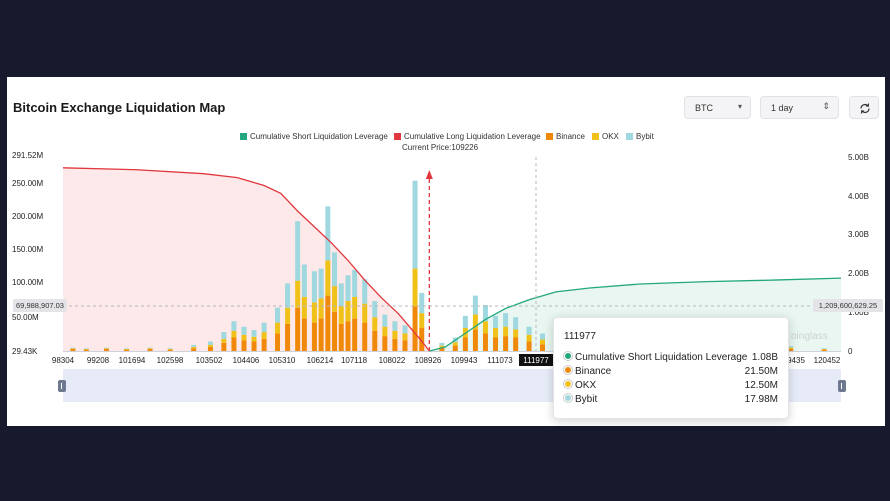 The width and height of the screenshot is (890, 501). I want to click on refresh-button, so click(864, 107).